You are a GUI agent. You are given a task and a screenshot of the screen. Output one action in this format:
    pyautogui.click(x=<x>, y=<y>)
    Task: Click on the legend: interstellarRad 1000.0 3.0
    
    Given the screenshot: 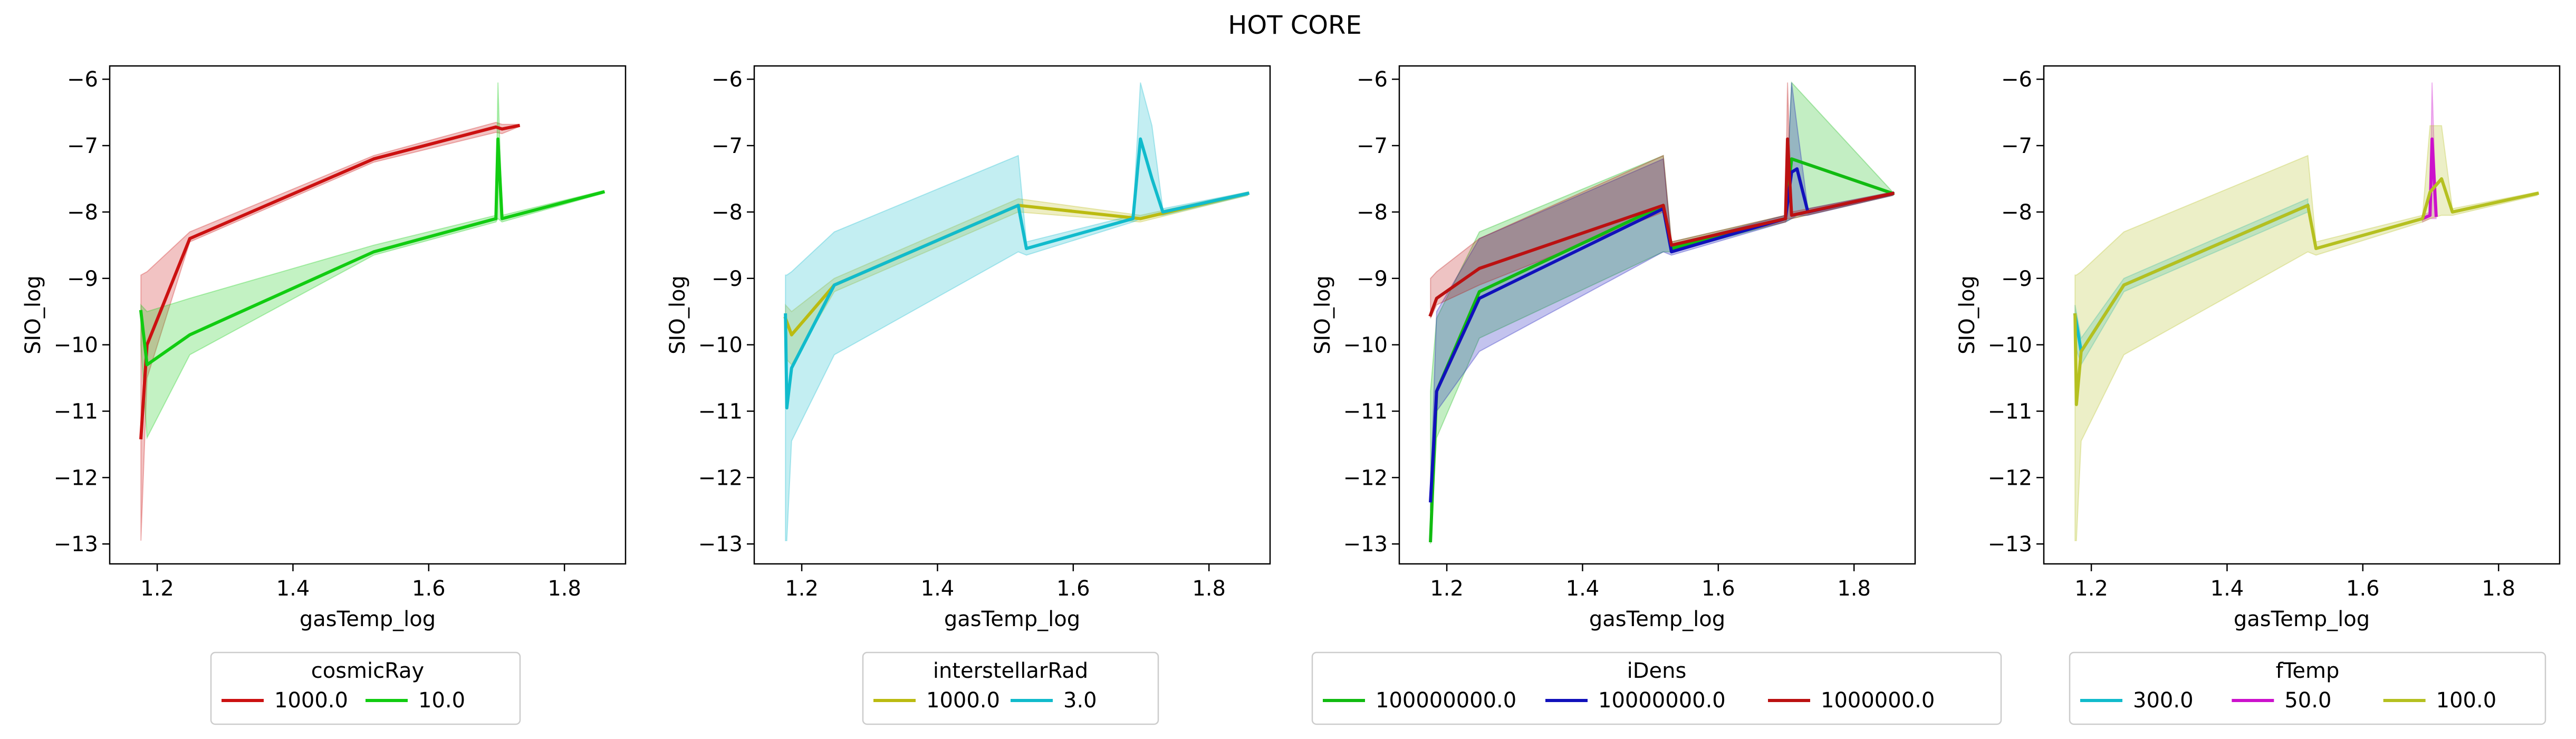 What is the action you would take?
    pyautogui.click(x=1011, y=688)
    